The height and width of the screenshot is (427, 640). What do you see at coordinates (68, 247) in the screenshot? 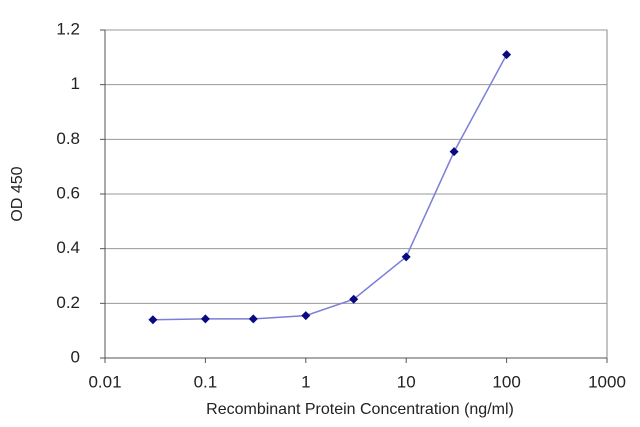
I see `y-tick-label: 0.4` at bounding box center [68, 247].